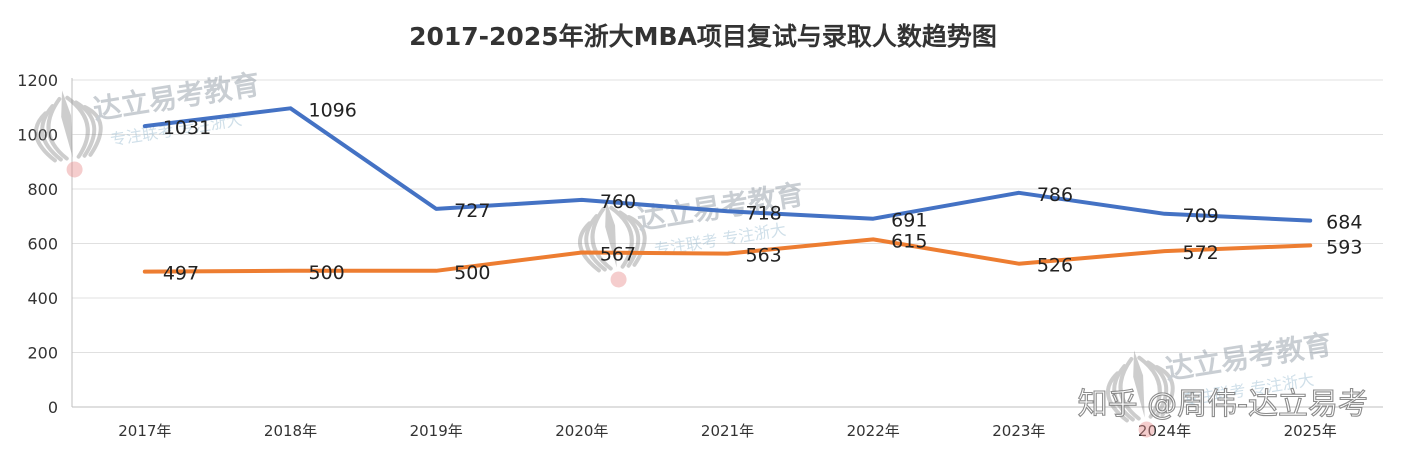 The image size is (1407, 458). Describe the element at coordinates (1223, 404) in the screenshot. I see `zhihu-watermark: 知乎 @周伟-达立易考` at that location.